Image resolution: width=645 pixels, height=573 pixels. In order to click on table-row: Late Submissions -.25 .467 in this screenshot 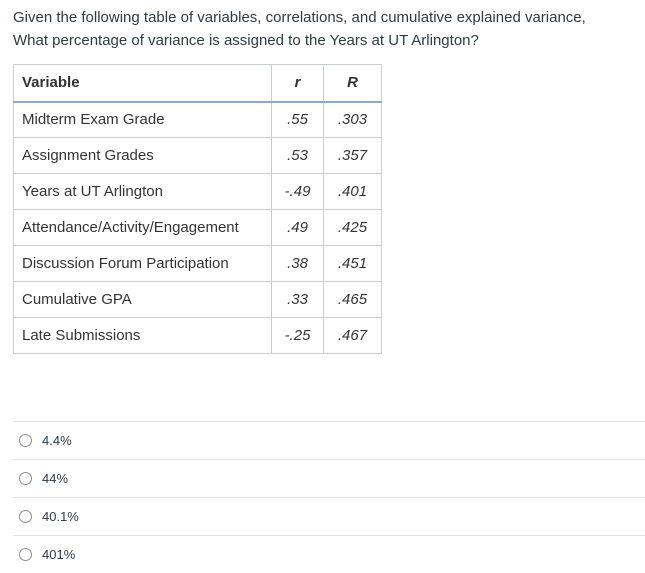, I will do `click(197, 335)`.